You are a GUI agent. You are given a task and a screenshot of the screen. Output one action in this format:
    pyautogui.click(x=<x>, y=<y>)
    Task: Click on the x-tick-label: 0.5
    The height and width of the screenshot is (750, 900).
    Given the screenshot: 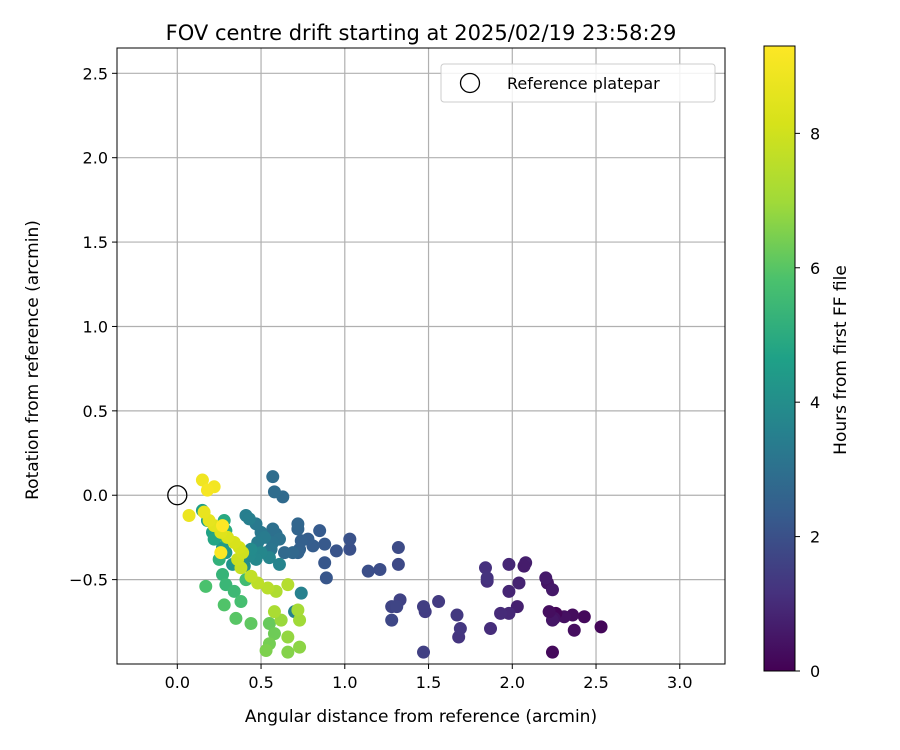 What is the action you would take?
    pyautogui.click(x=260, y=682)
    